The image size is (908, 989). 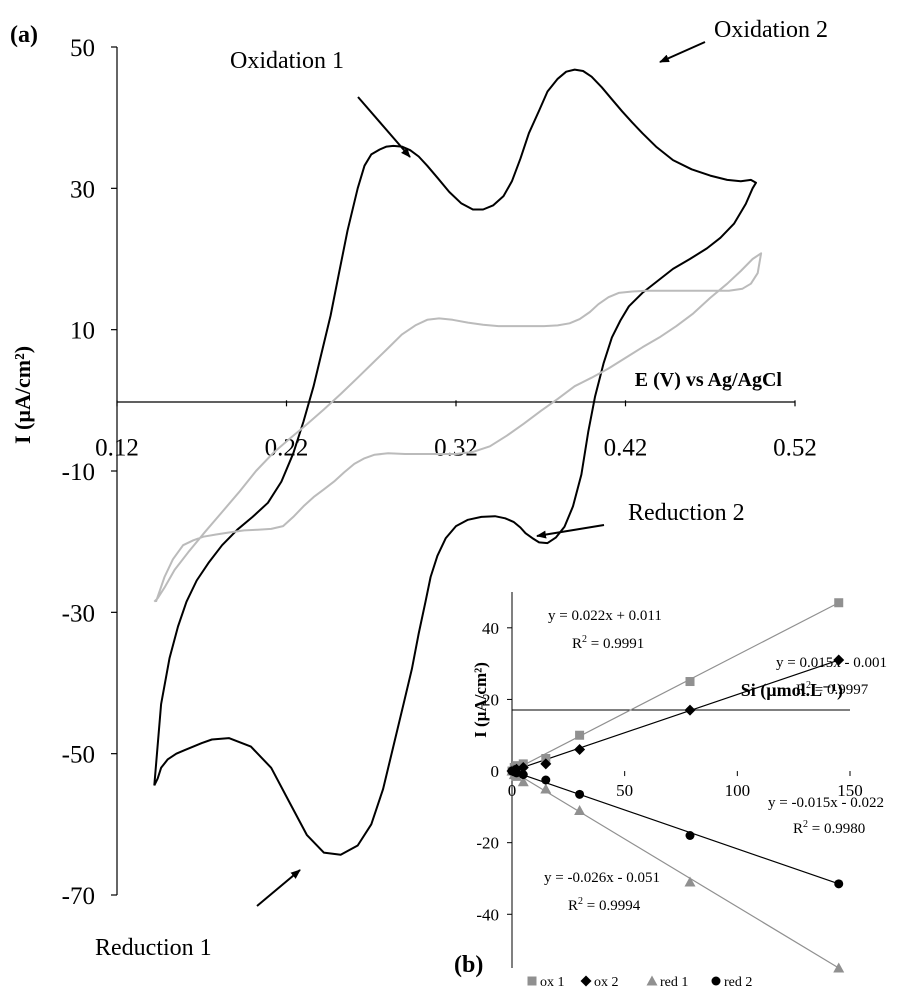 What do you see at coordinates (639, 982) in the screenshot?
I see `b-legend: ox 1 ox 2 red 1 red 2` at bounding box center [639, 982].